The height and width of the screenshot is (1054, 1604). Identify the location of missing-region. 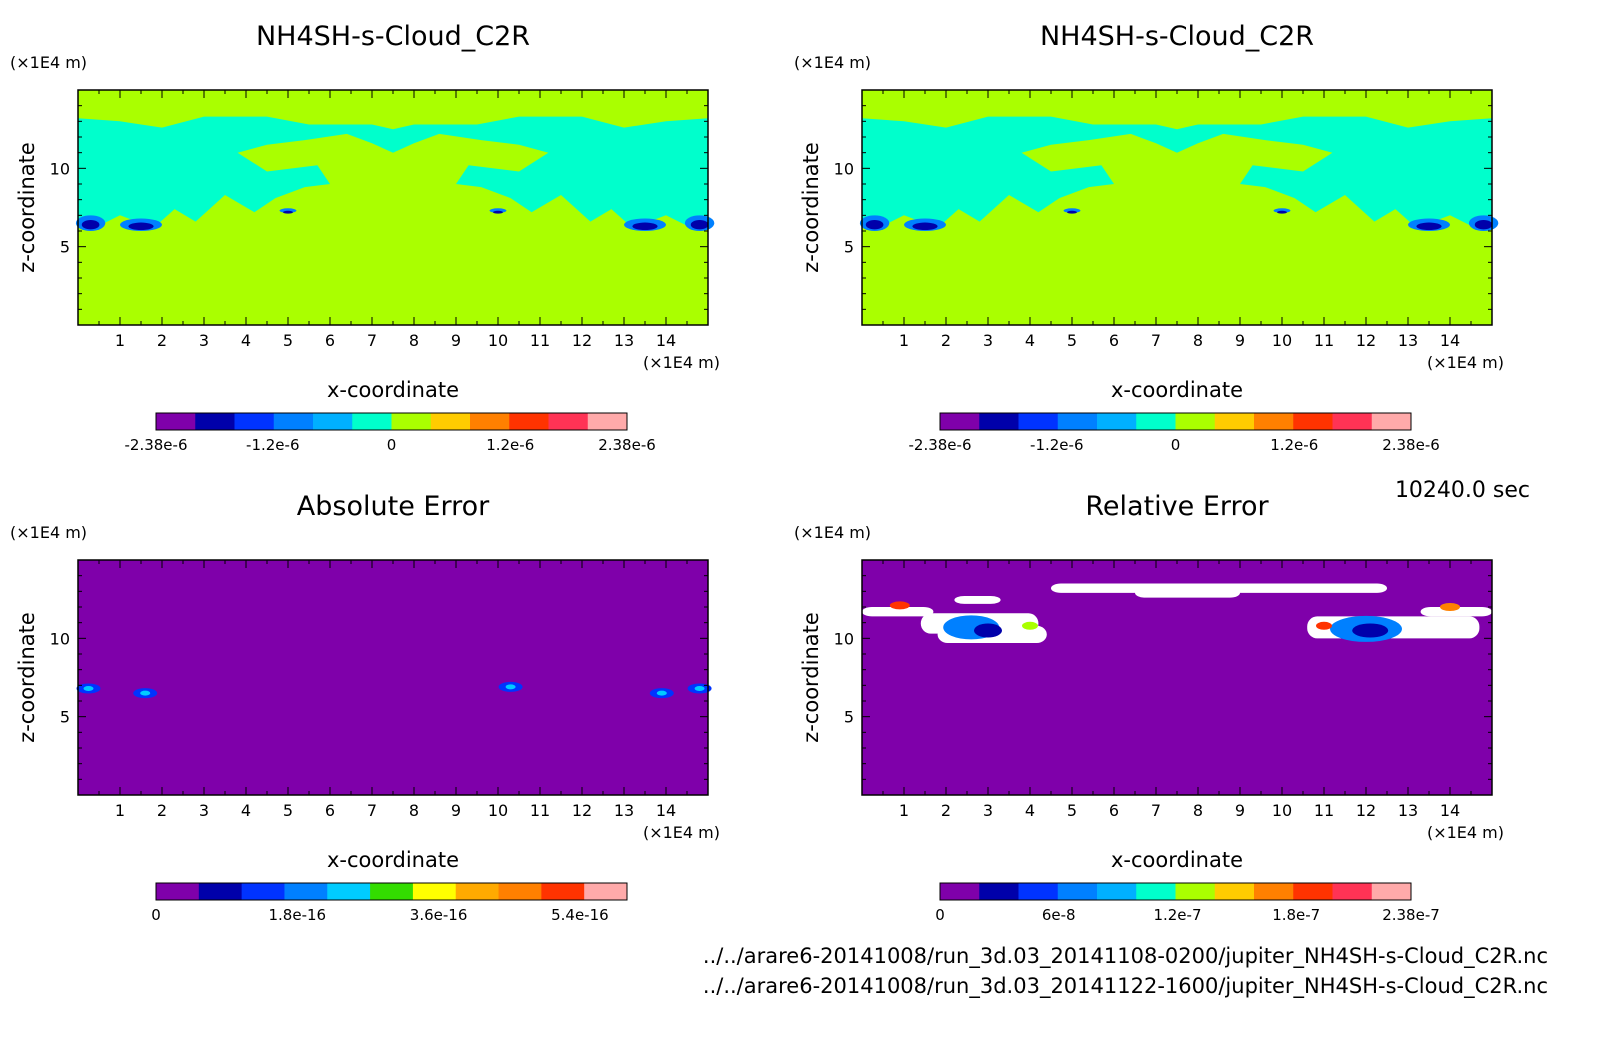
(1456, 612).